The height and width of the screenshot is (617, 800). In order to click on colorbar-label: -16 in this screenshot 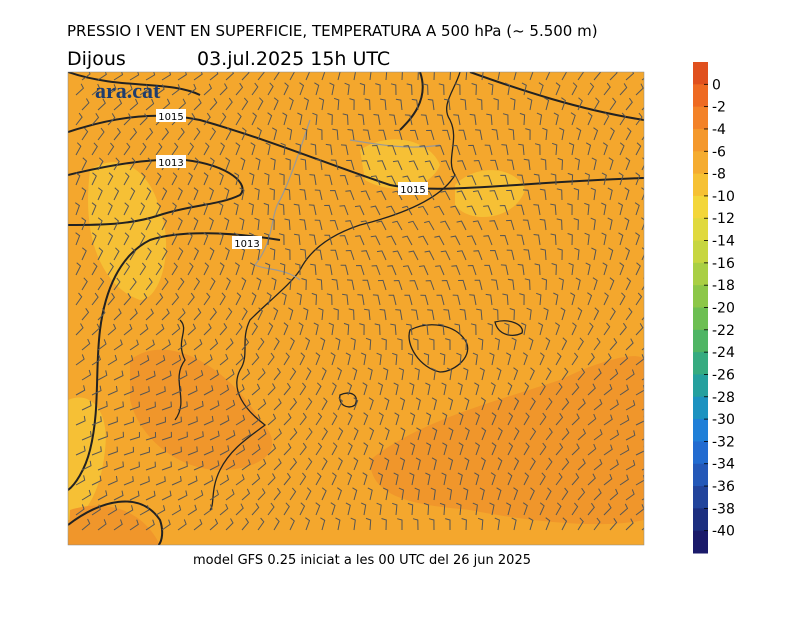, I will do `click(723, 264)`.